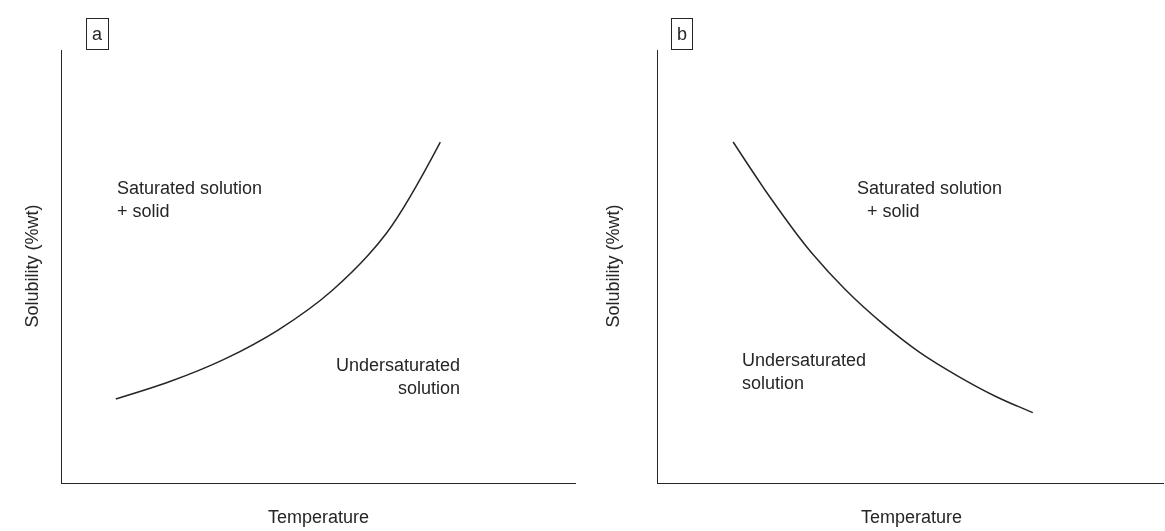 The width and height of the screenshot is (1165, 531). I want to click on chart-title: b, so click(682, 34).